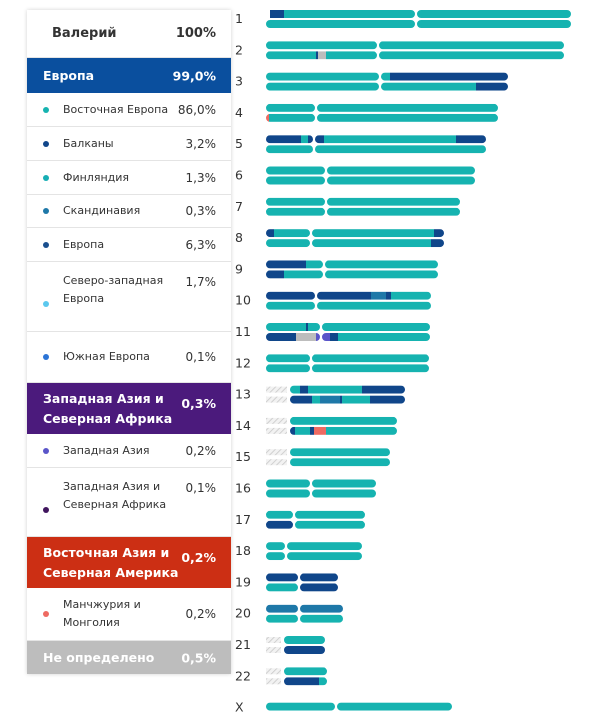  I want to click on legend-percent: 0,3%, so click(201, 211).